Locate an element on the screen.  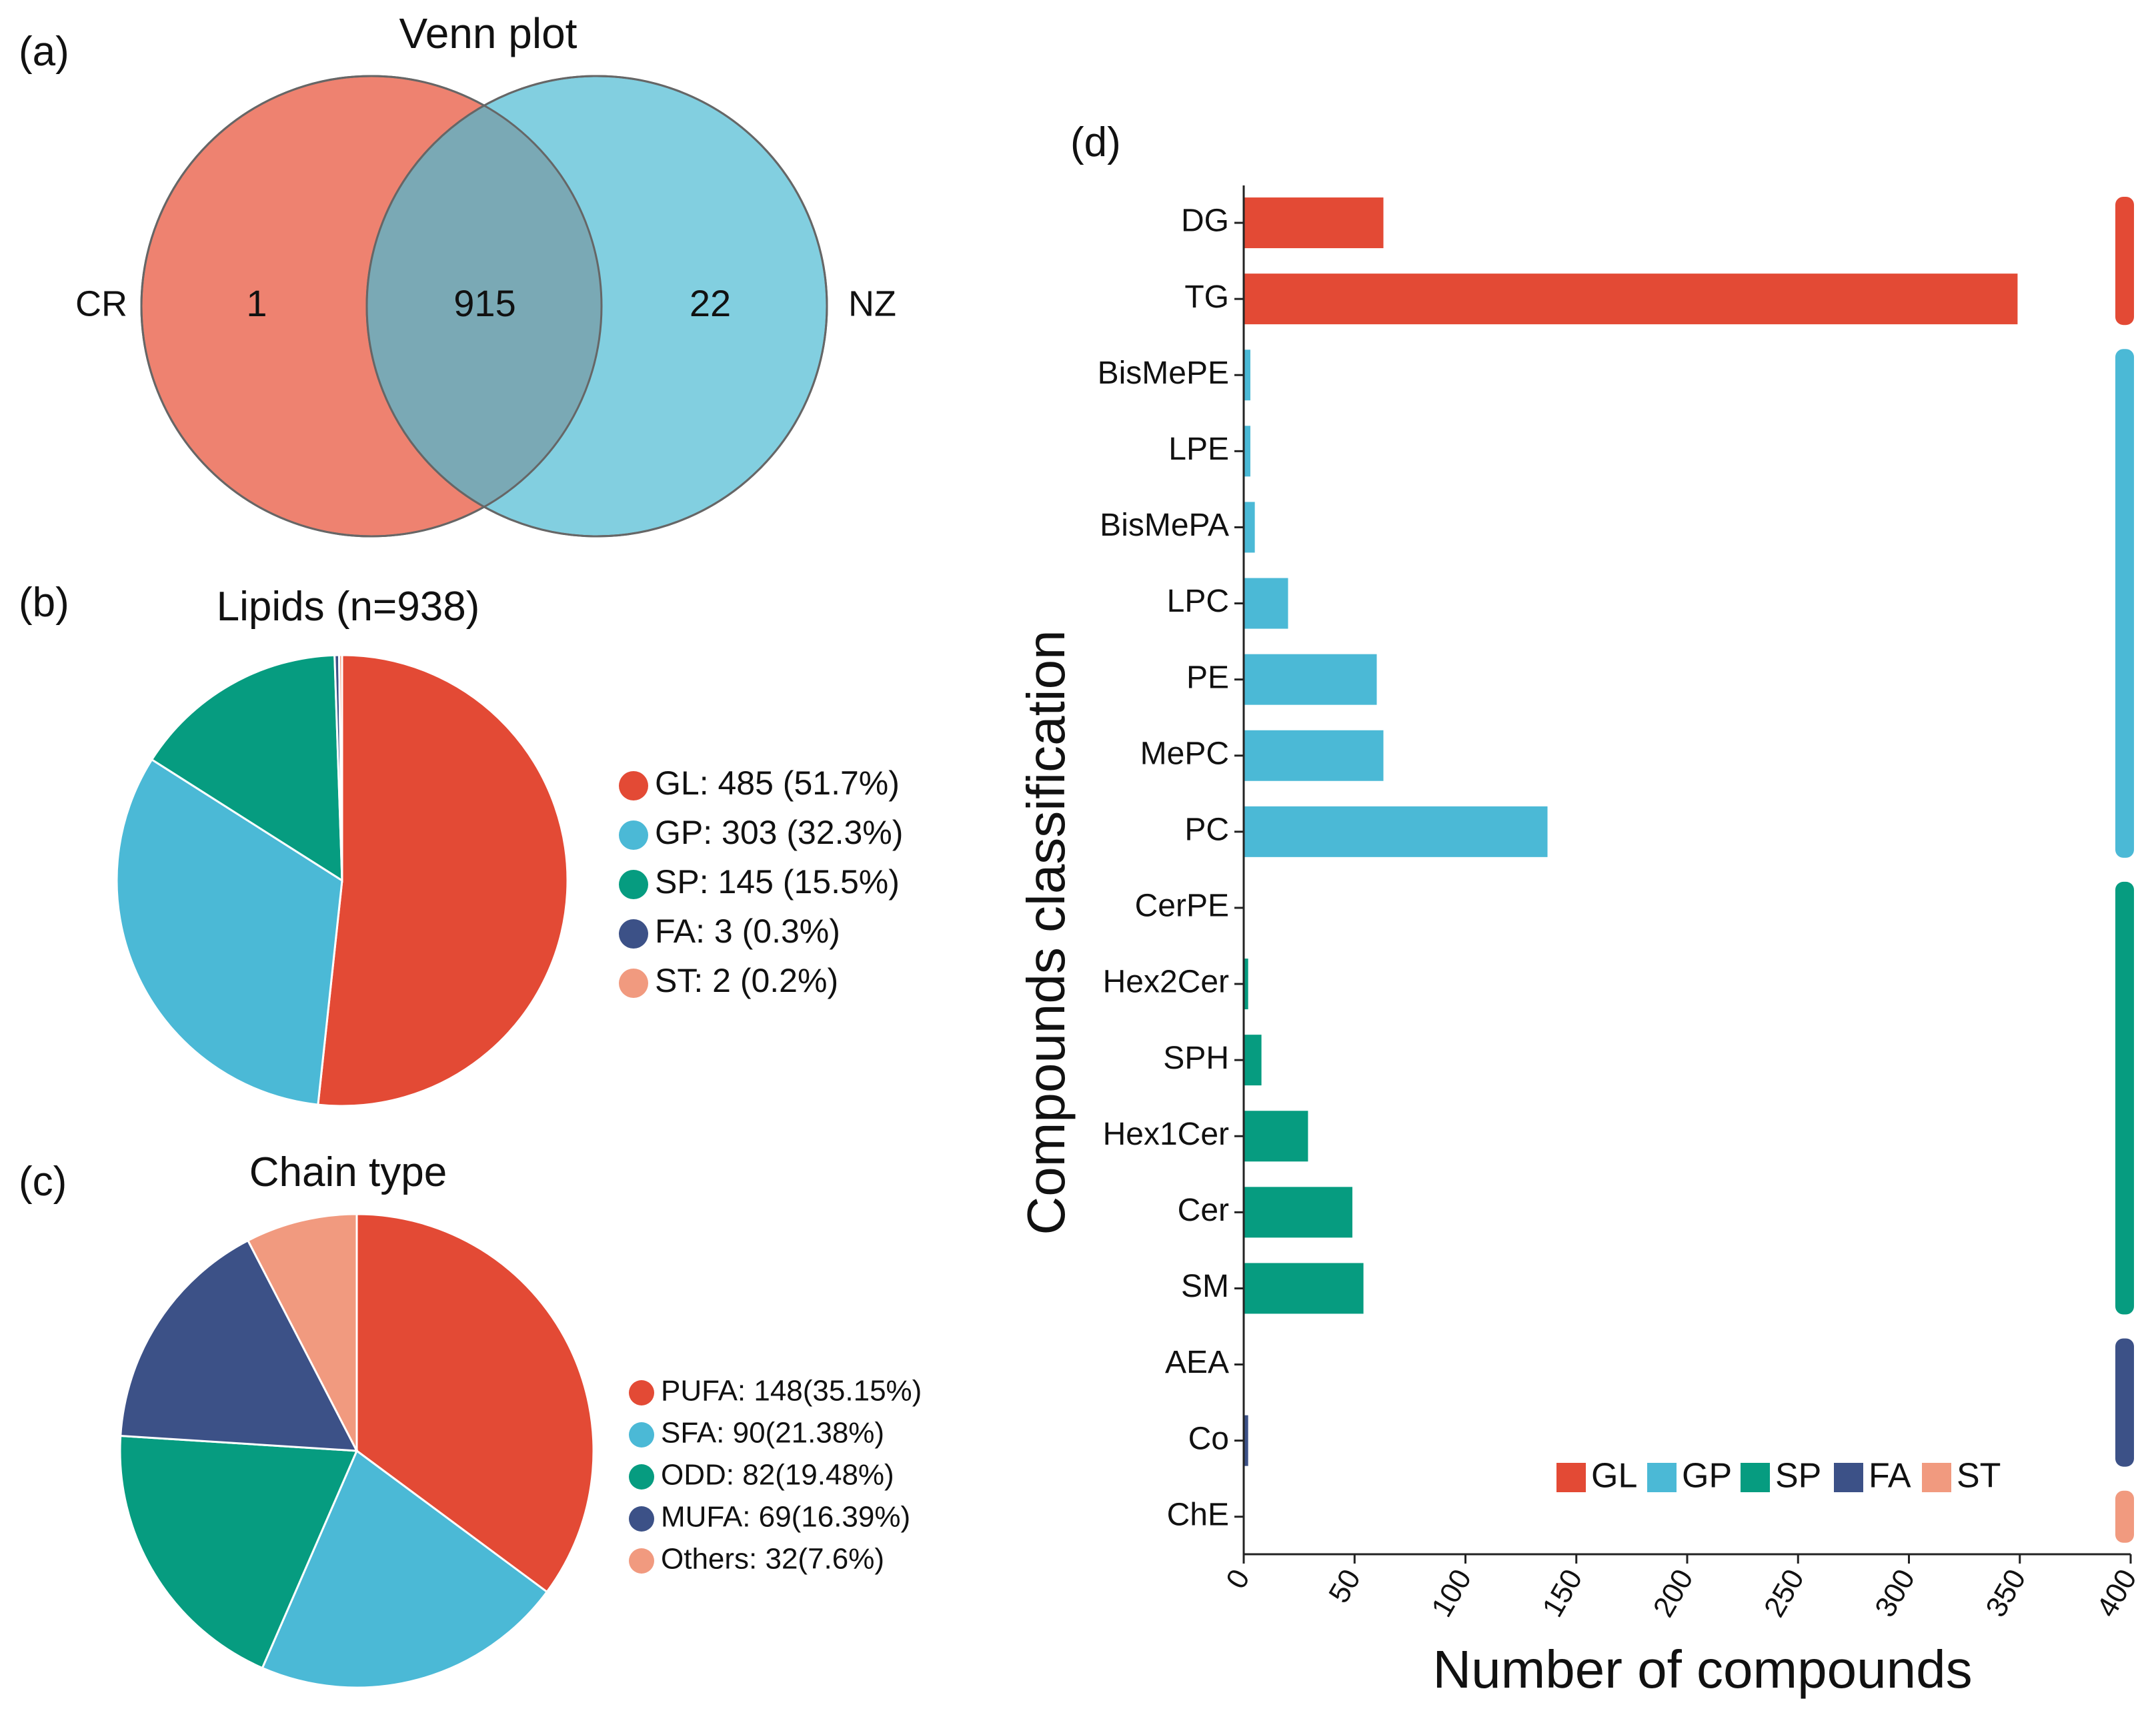
panel-label-b: (b) is located at coordinates (44, 603).